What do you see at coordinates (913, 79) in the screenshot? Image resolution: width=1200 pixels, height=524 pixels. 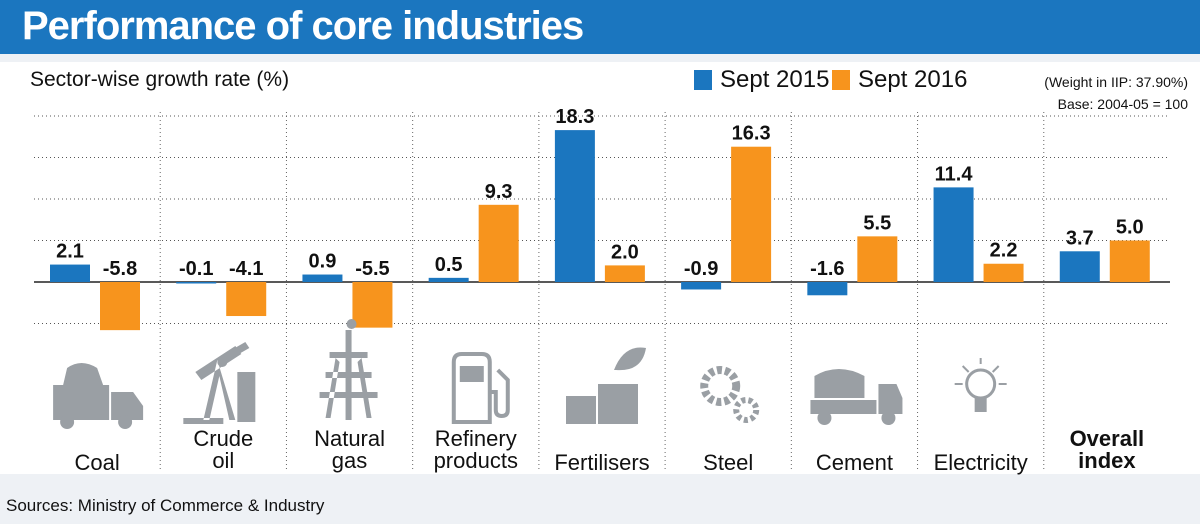 I see `legend-label-sept-2016: Sept 2016` at bounding box center [913, 79].